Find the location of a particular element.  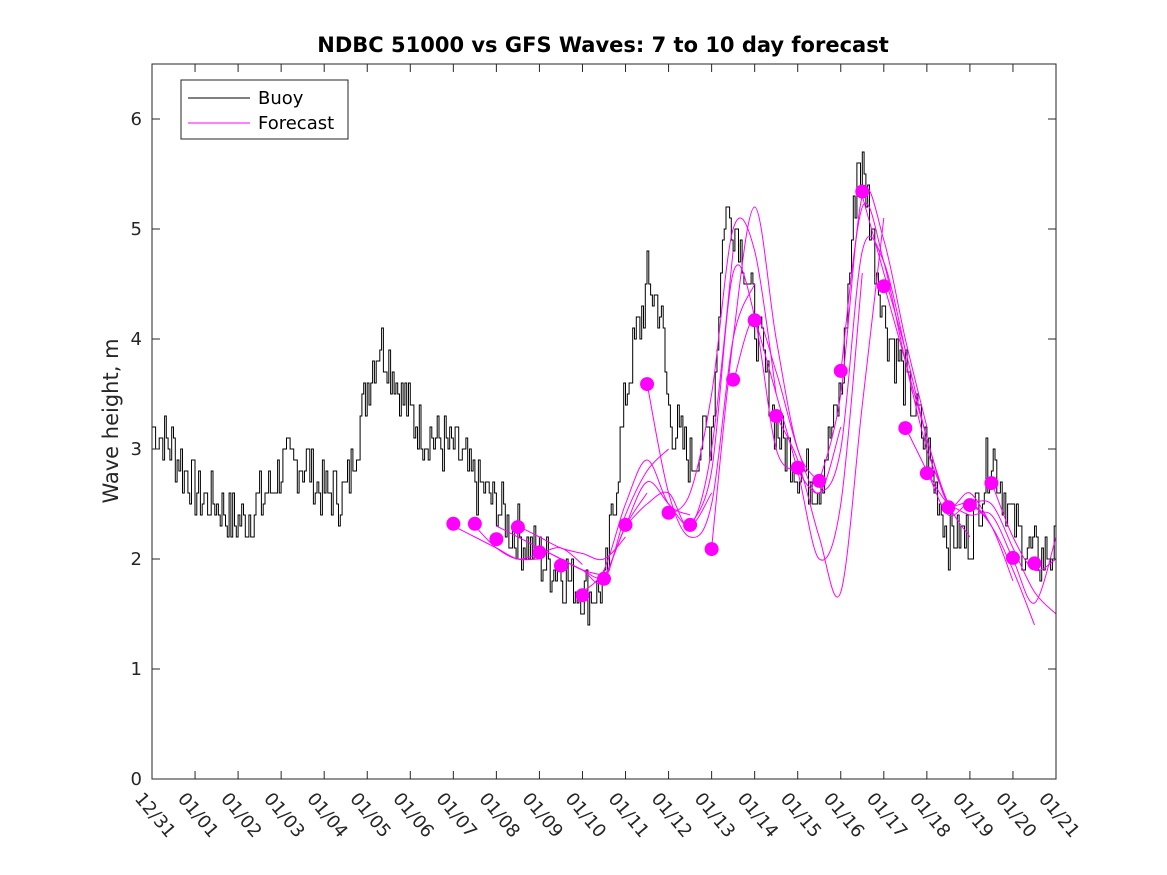

y-tick-label: 3 is located at coordinates (136, 449).